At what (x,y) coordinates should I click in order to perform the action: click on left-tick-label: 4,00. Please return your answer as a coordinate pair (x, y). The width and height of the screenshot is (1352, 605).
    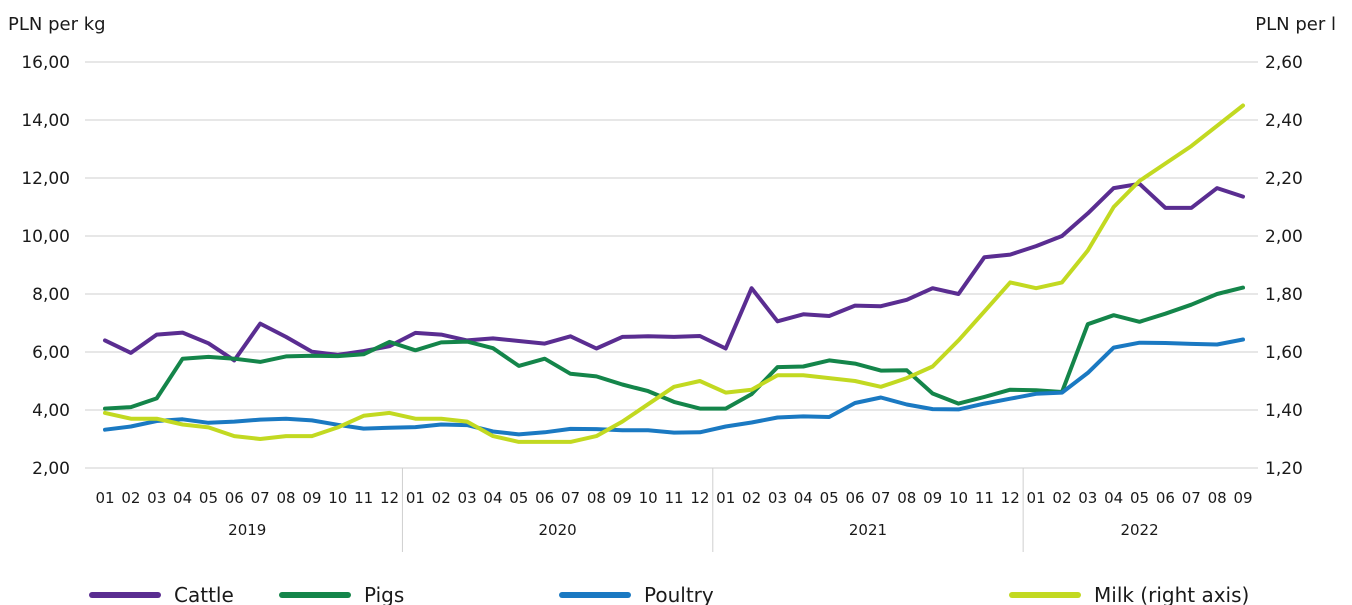
    Looking at the image, I should click on (51, 411).